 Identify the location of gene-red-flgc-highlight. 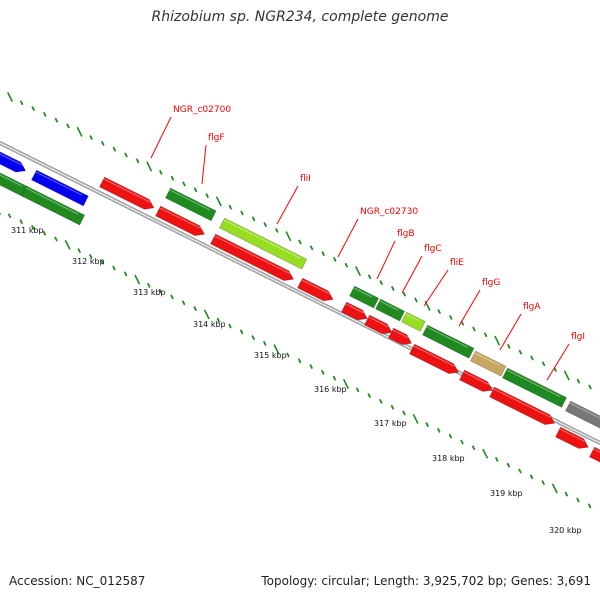
(378, 322).